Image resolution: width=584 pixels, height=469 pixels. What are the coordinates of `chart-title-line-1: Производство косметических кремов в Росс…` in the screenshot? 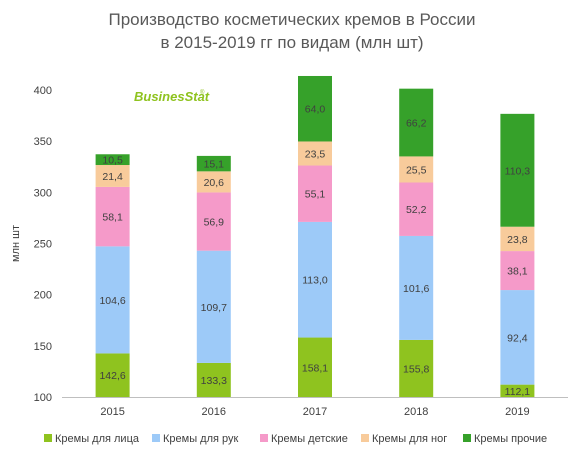 It's located at (292, 19).